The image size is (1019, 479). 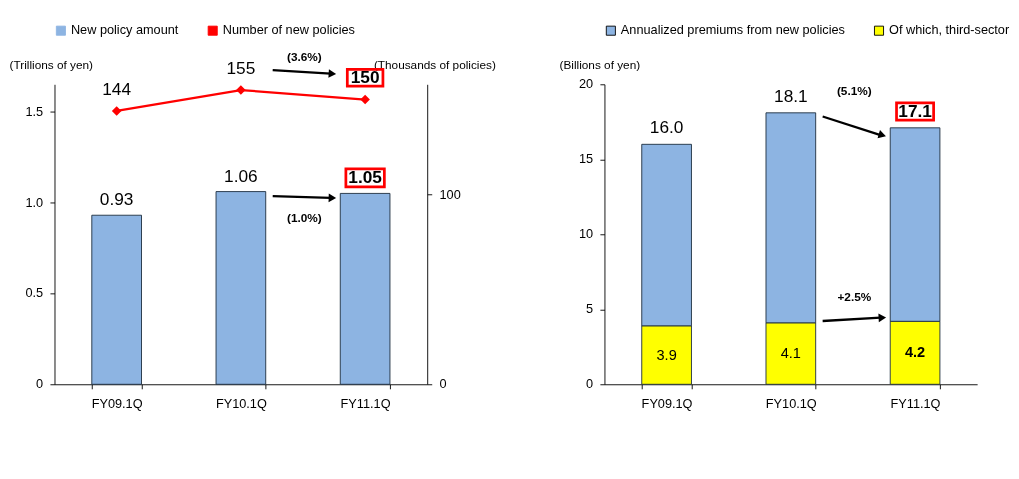 What do you see at coordinates (116, 199) in the screenshot?
I see `data-label: 0.93` at bounding box center [116, 199].